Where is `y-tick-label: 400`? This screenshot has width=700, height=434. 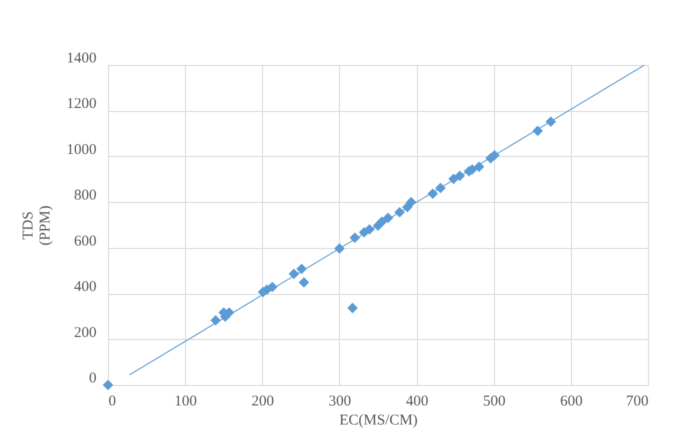 y-tick-label: 400 is located at coordinates (85, 287).